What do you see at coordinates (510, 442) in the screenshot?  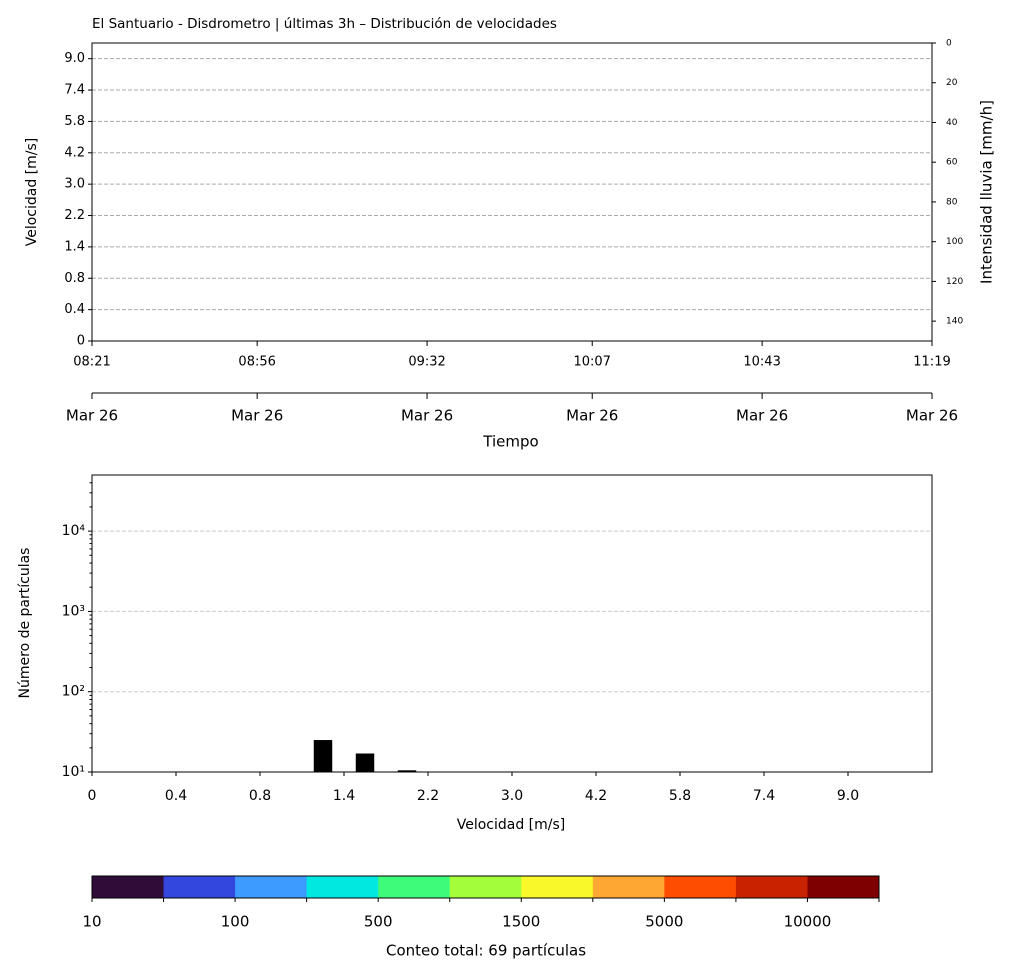 I see `x-axis-label: Tiempo` at bounding box center [510, 442].